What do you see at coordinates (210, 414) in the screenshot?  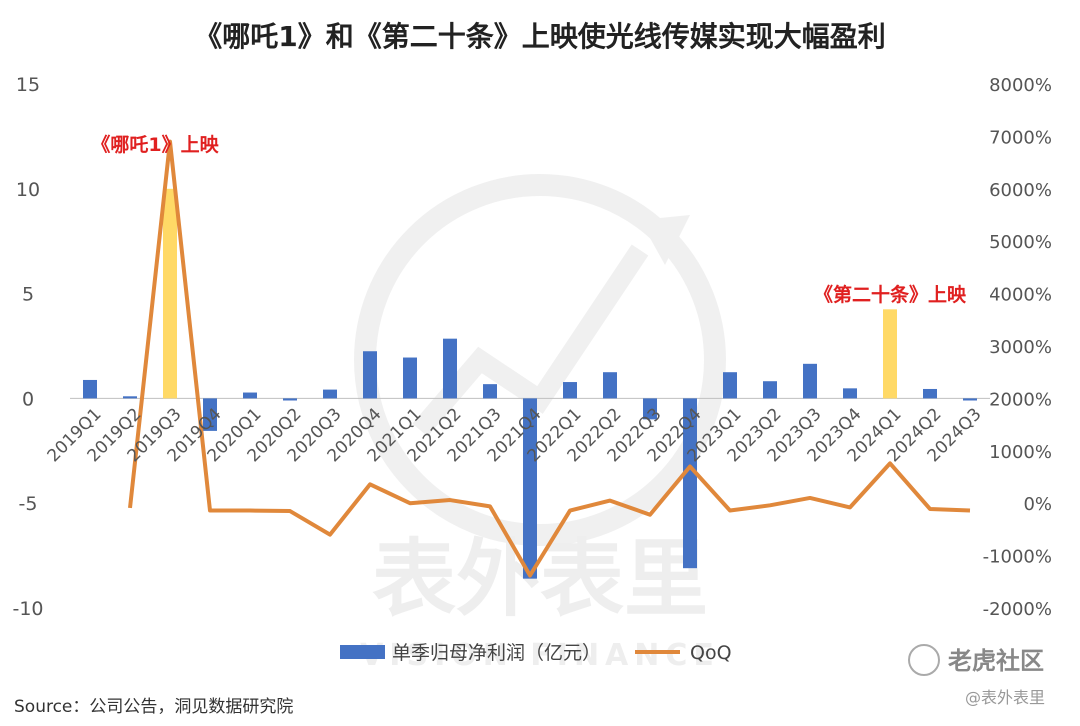 I see `bar-2019Q4` at bounding box center [210, 414].